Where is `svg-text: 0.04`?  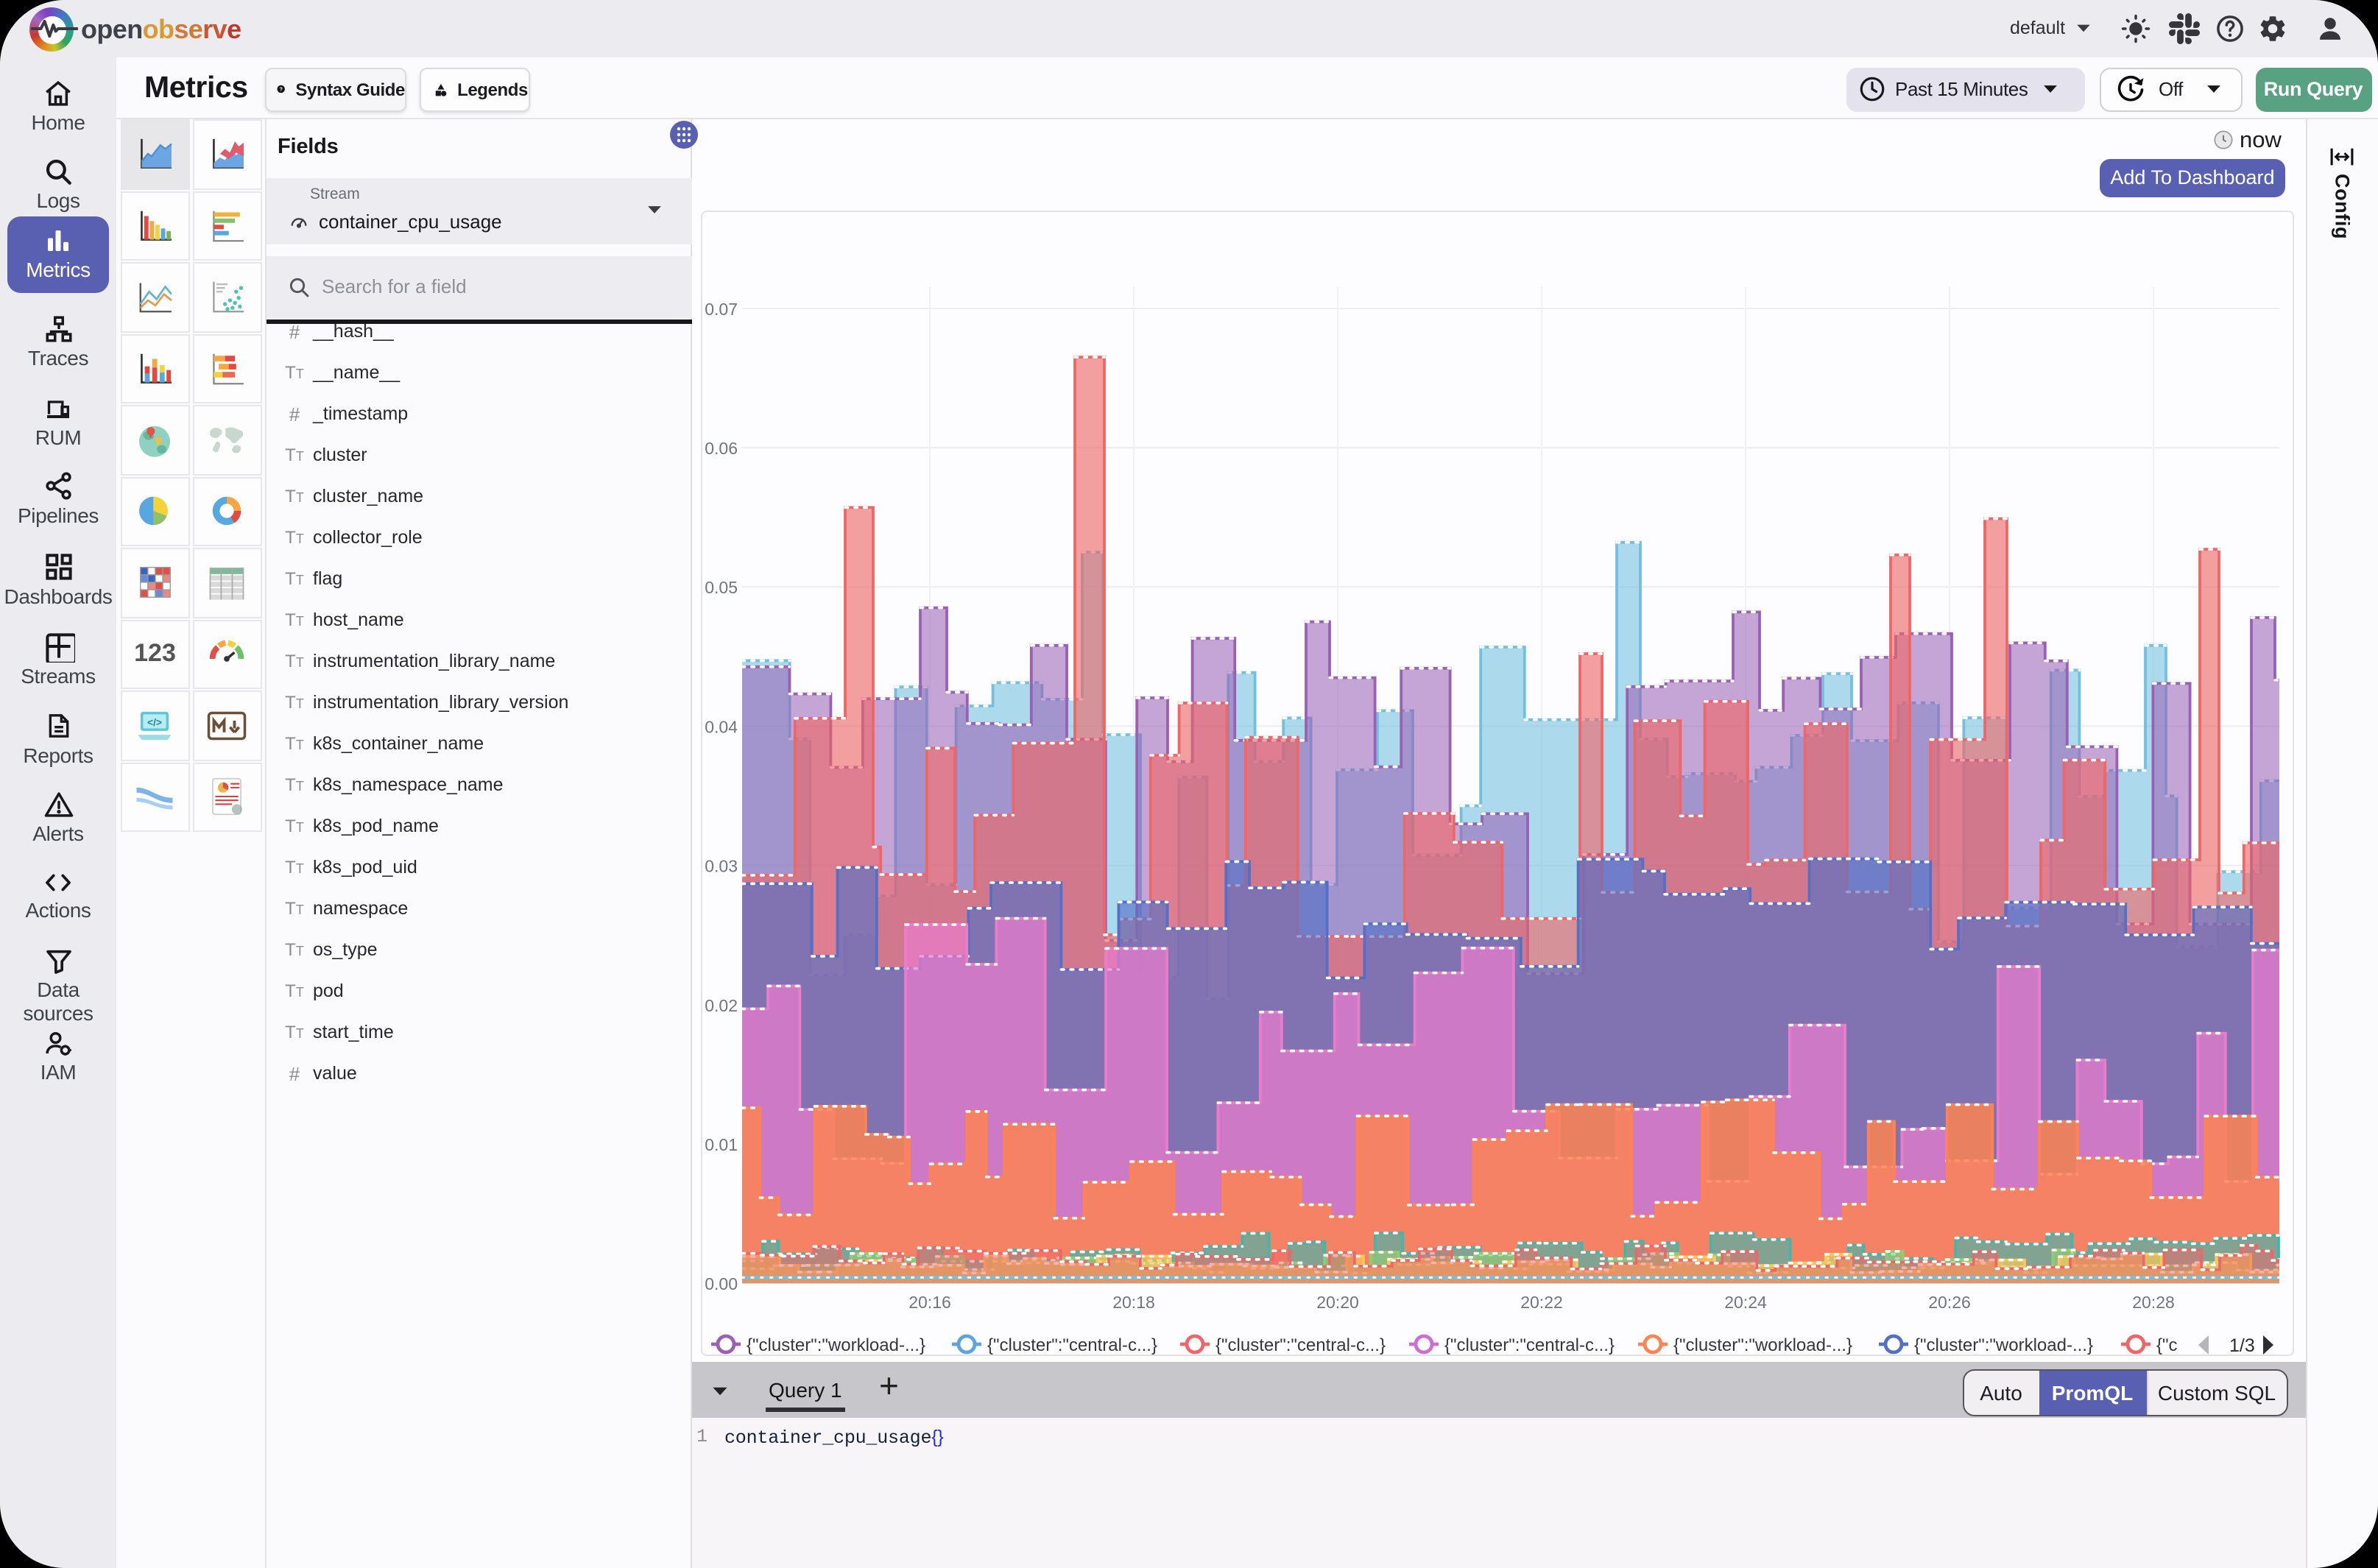 svg-text: 0.04 is located at coordinates (721, 726).